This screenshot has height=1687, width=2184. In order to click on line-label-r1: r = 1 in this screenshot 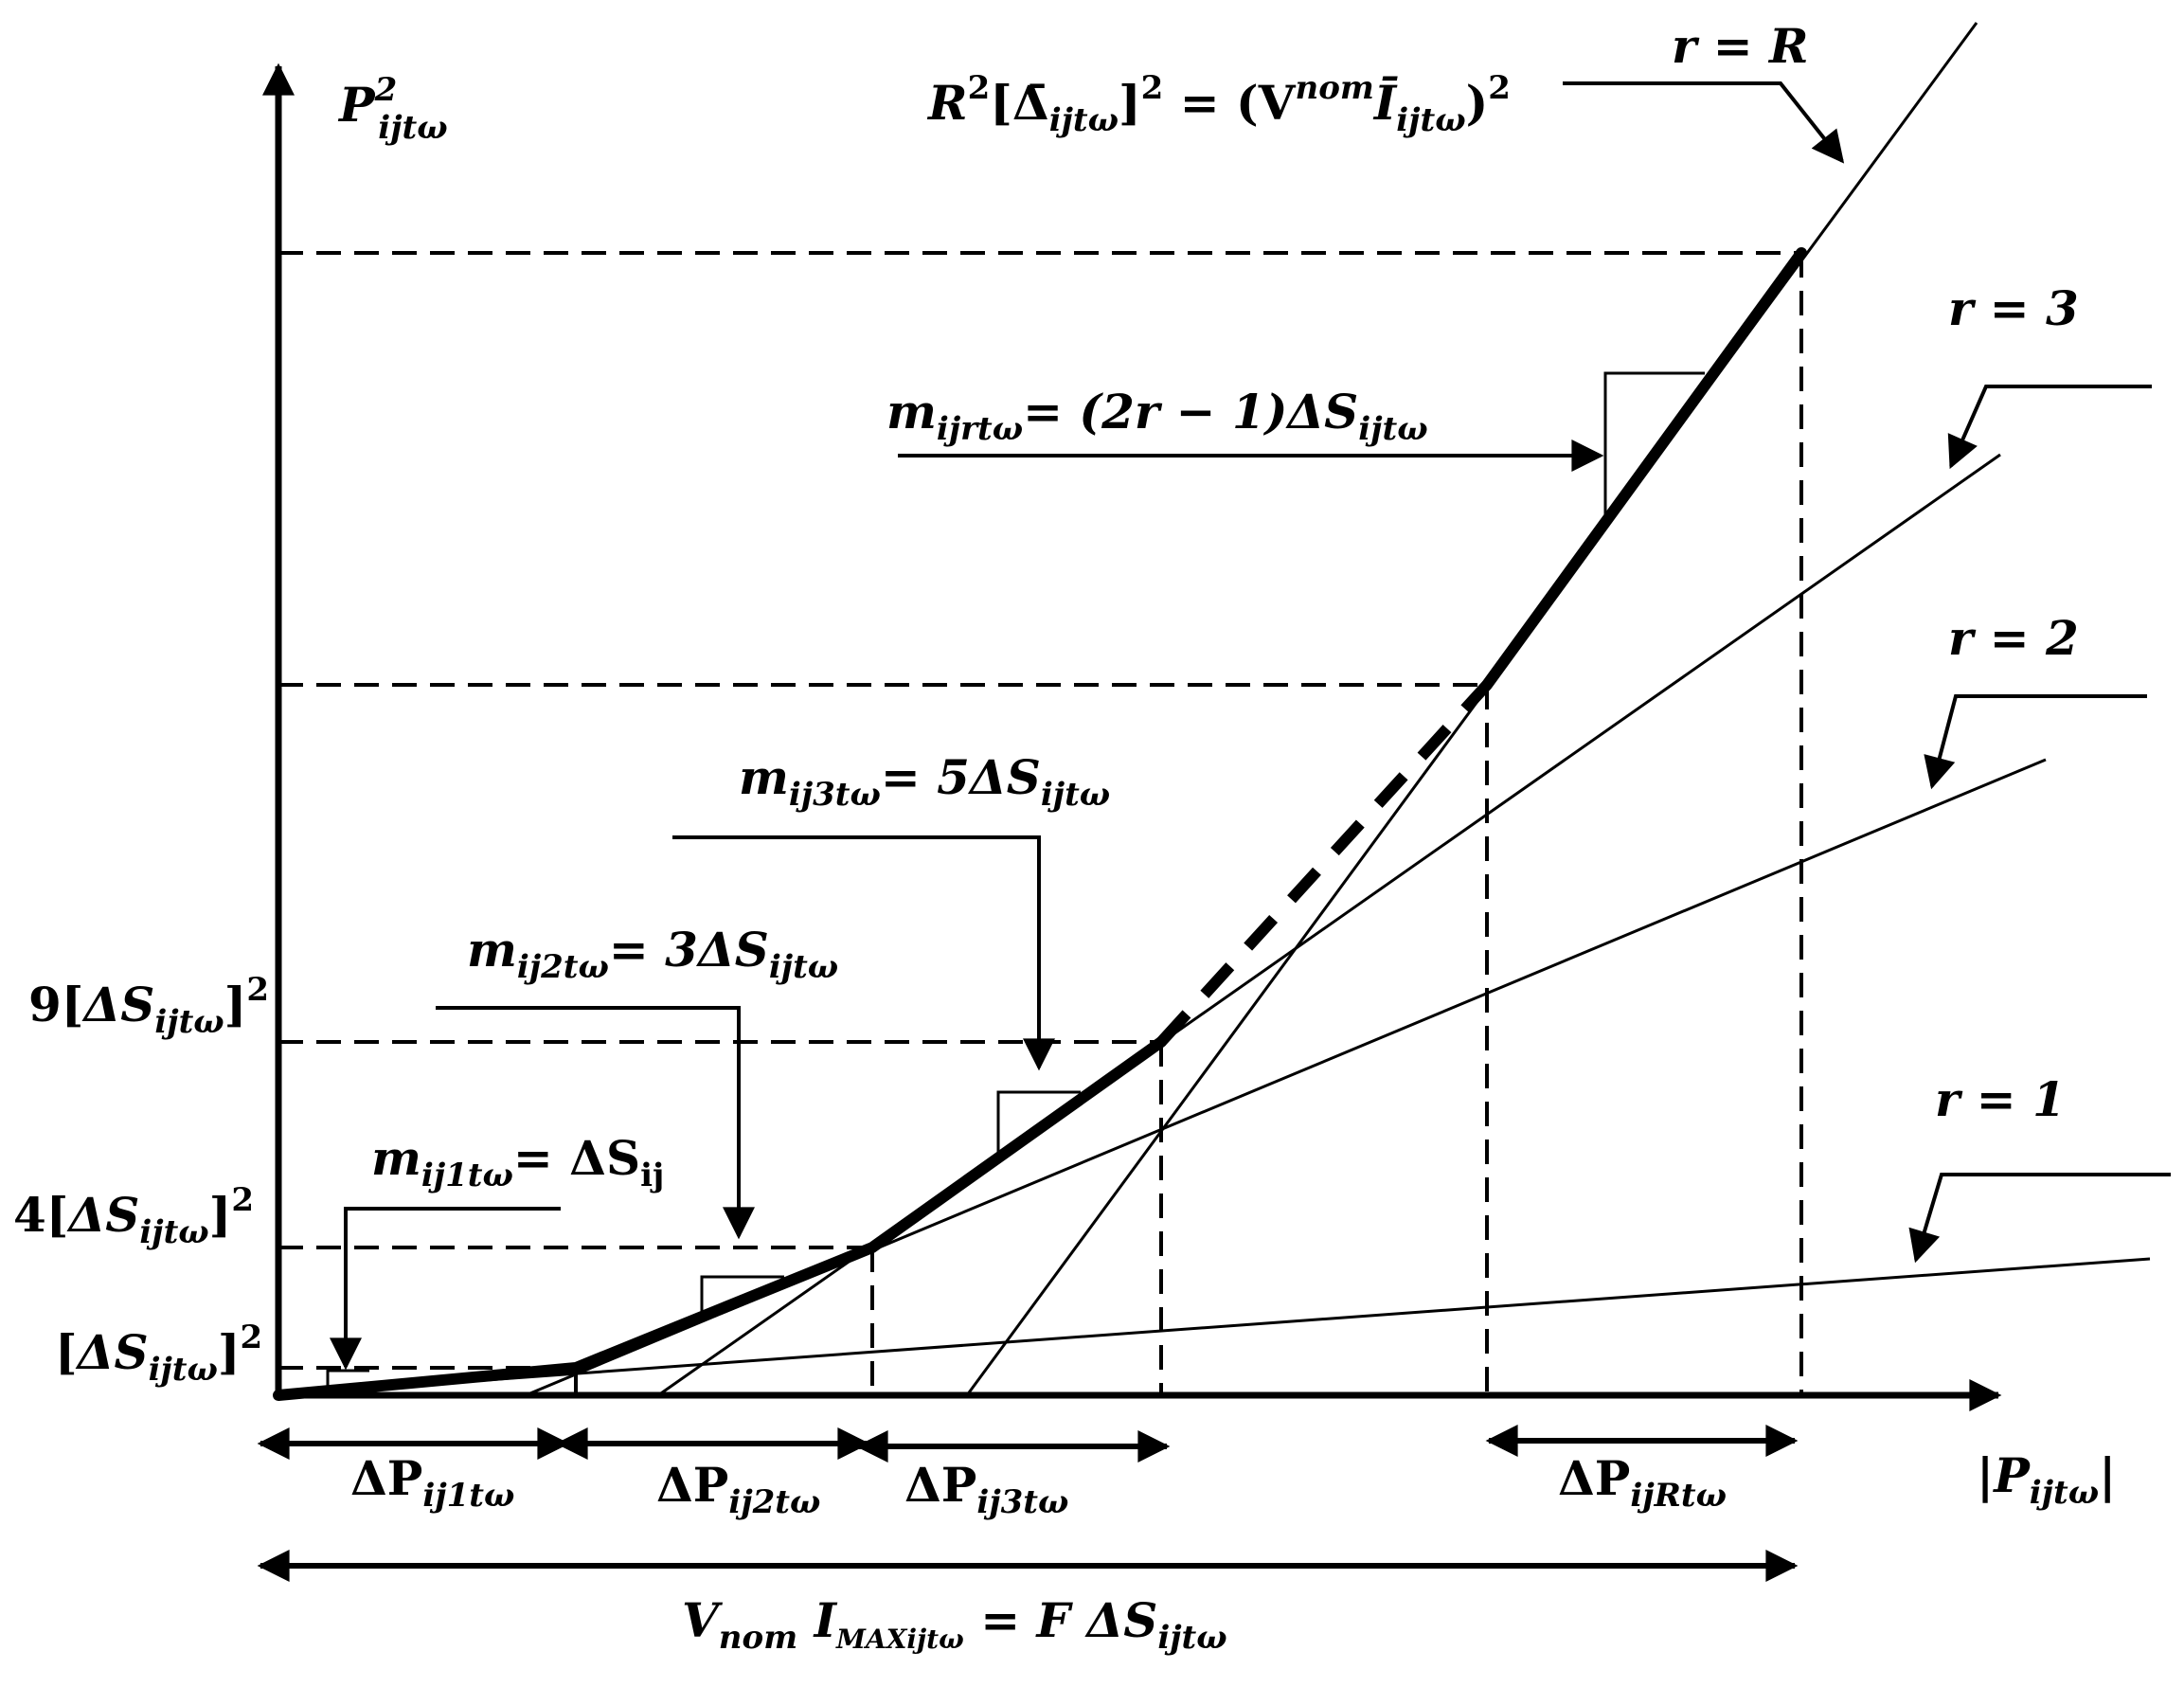, I will do `click(2000, 1099)`.